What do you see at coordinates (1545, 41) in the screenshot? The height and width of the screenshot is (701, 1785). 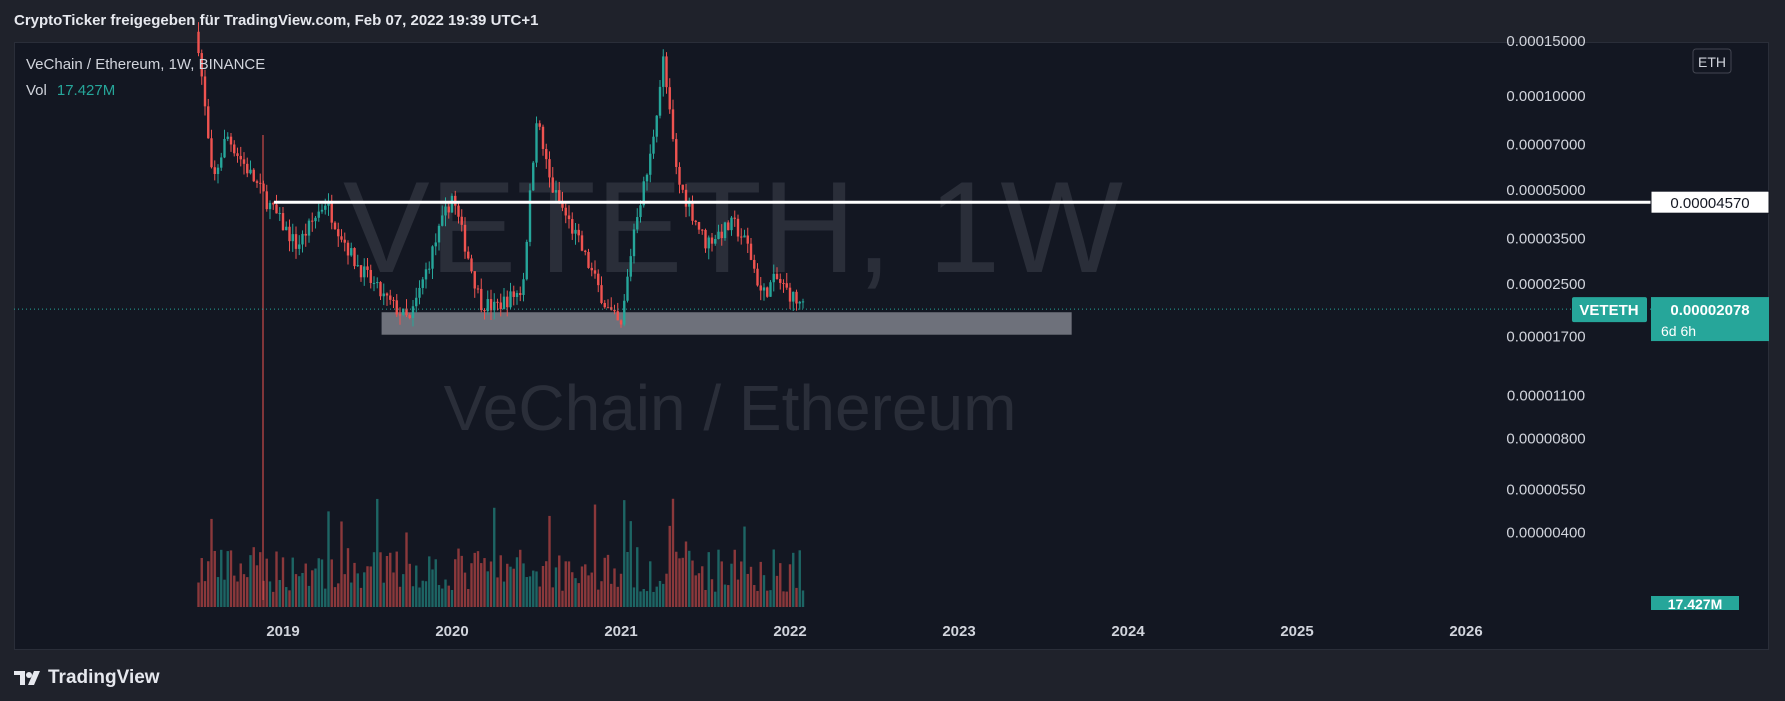 I see `y-tick-label: 0.00015000` at bounding box center [1545, 41].